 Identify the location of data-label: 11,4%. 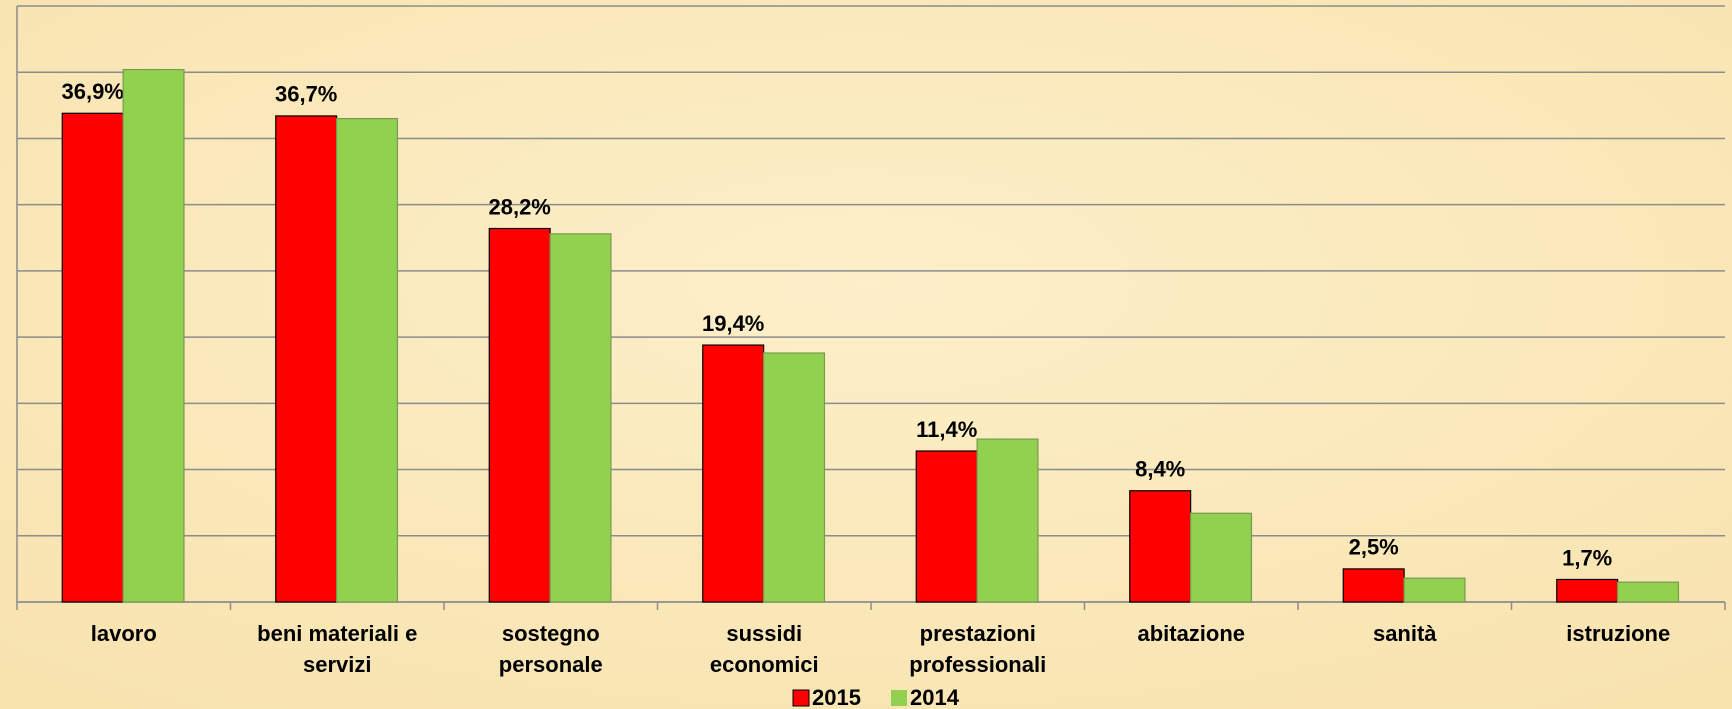
(946, 429).